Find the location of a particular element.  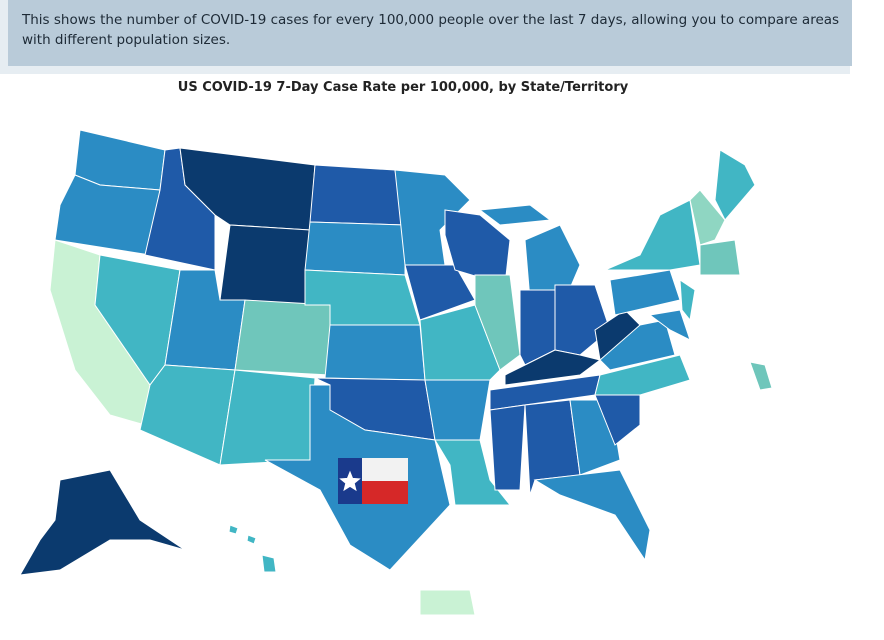

texas-flag is located at coordinates (373, 481).